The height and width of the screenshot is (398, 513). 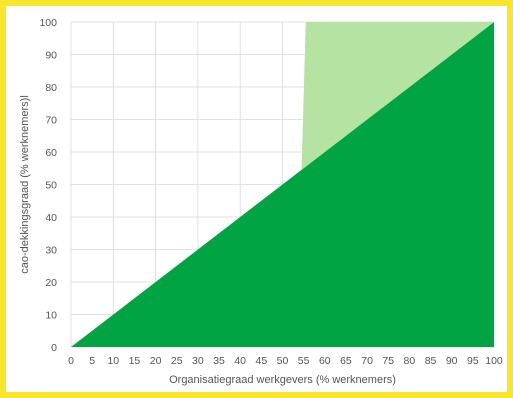 What do you see at coordinates (410, 361) in the screenshot?
I see `x-tick-label: 80` at bounding box center [410, 361].